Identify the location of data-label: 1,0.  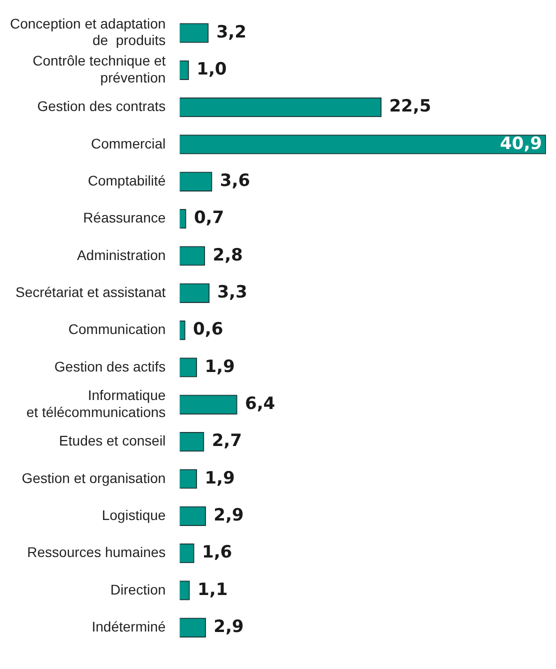
(211, 70).